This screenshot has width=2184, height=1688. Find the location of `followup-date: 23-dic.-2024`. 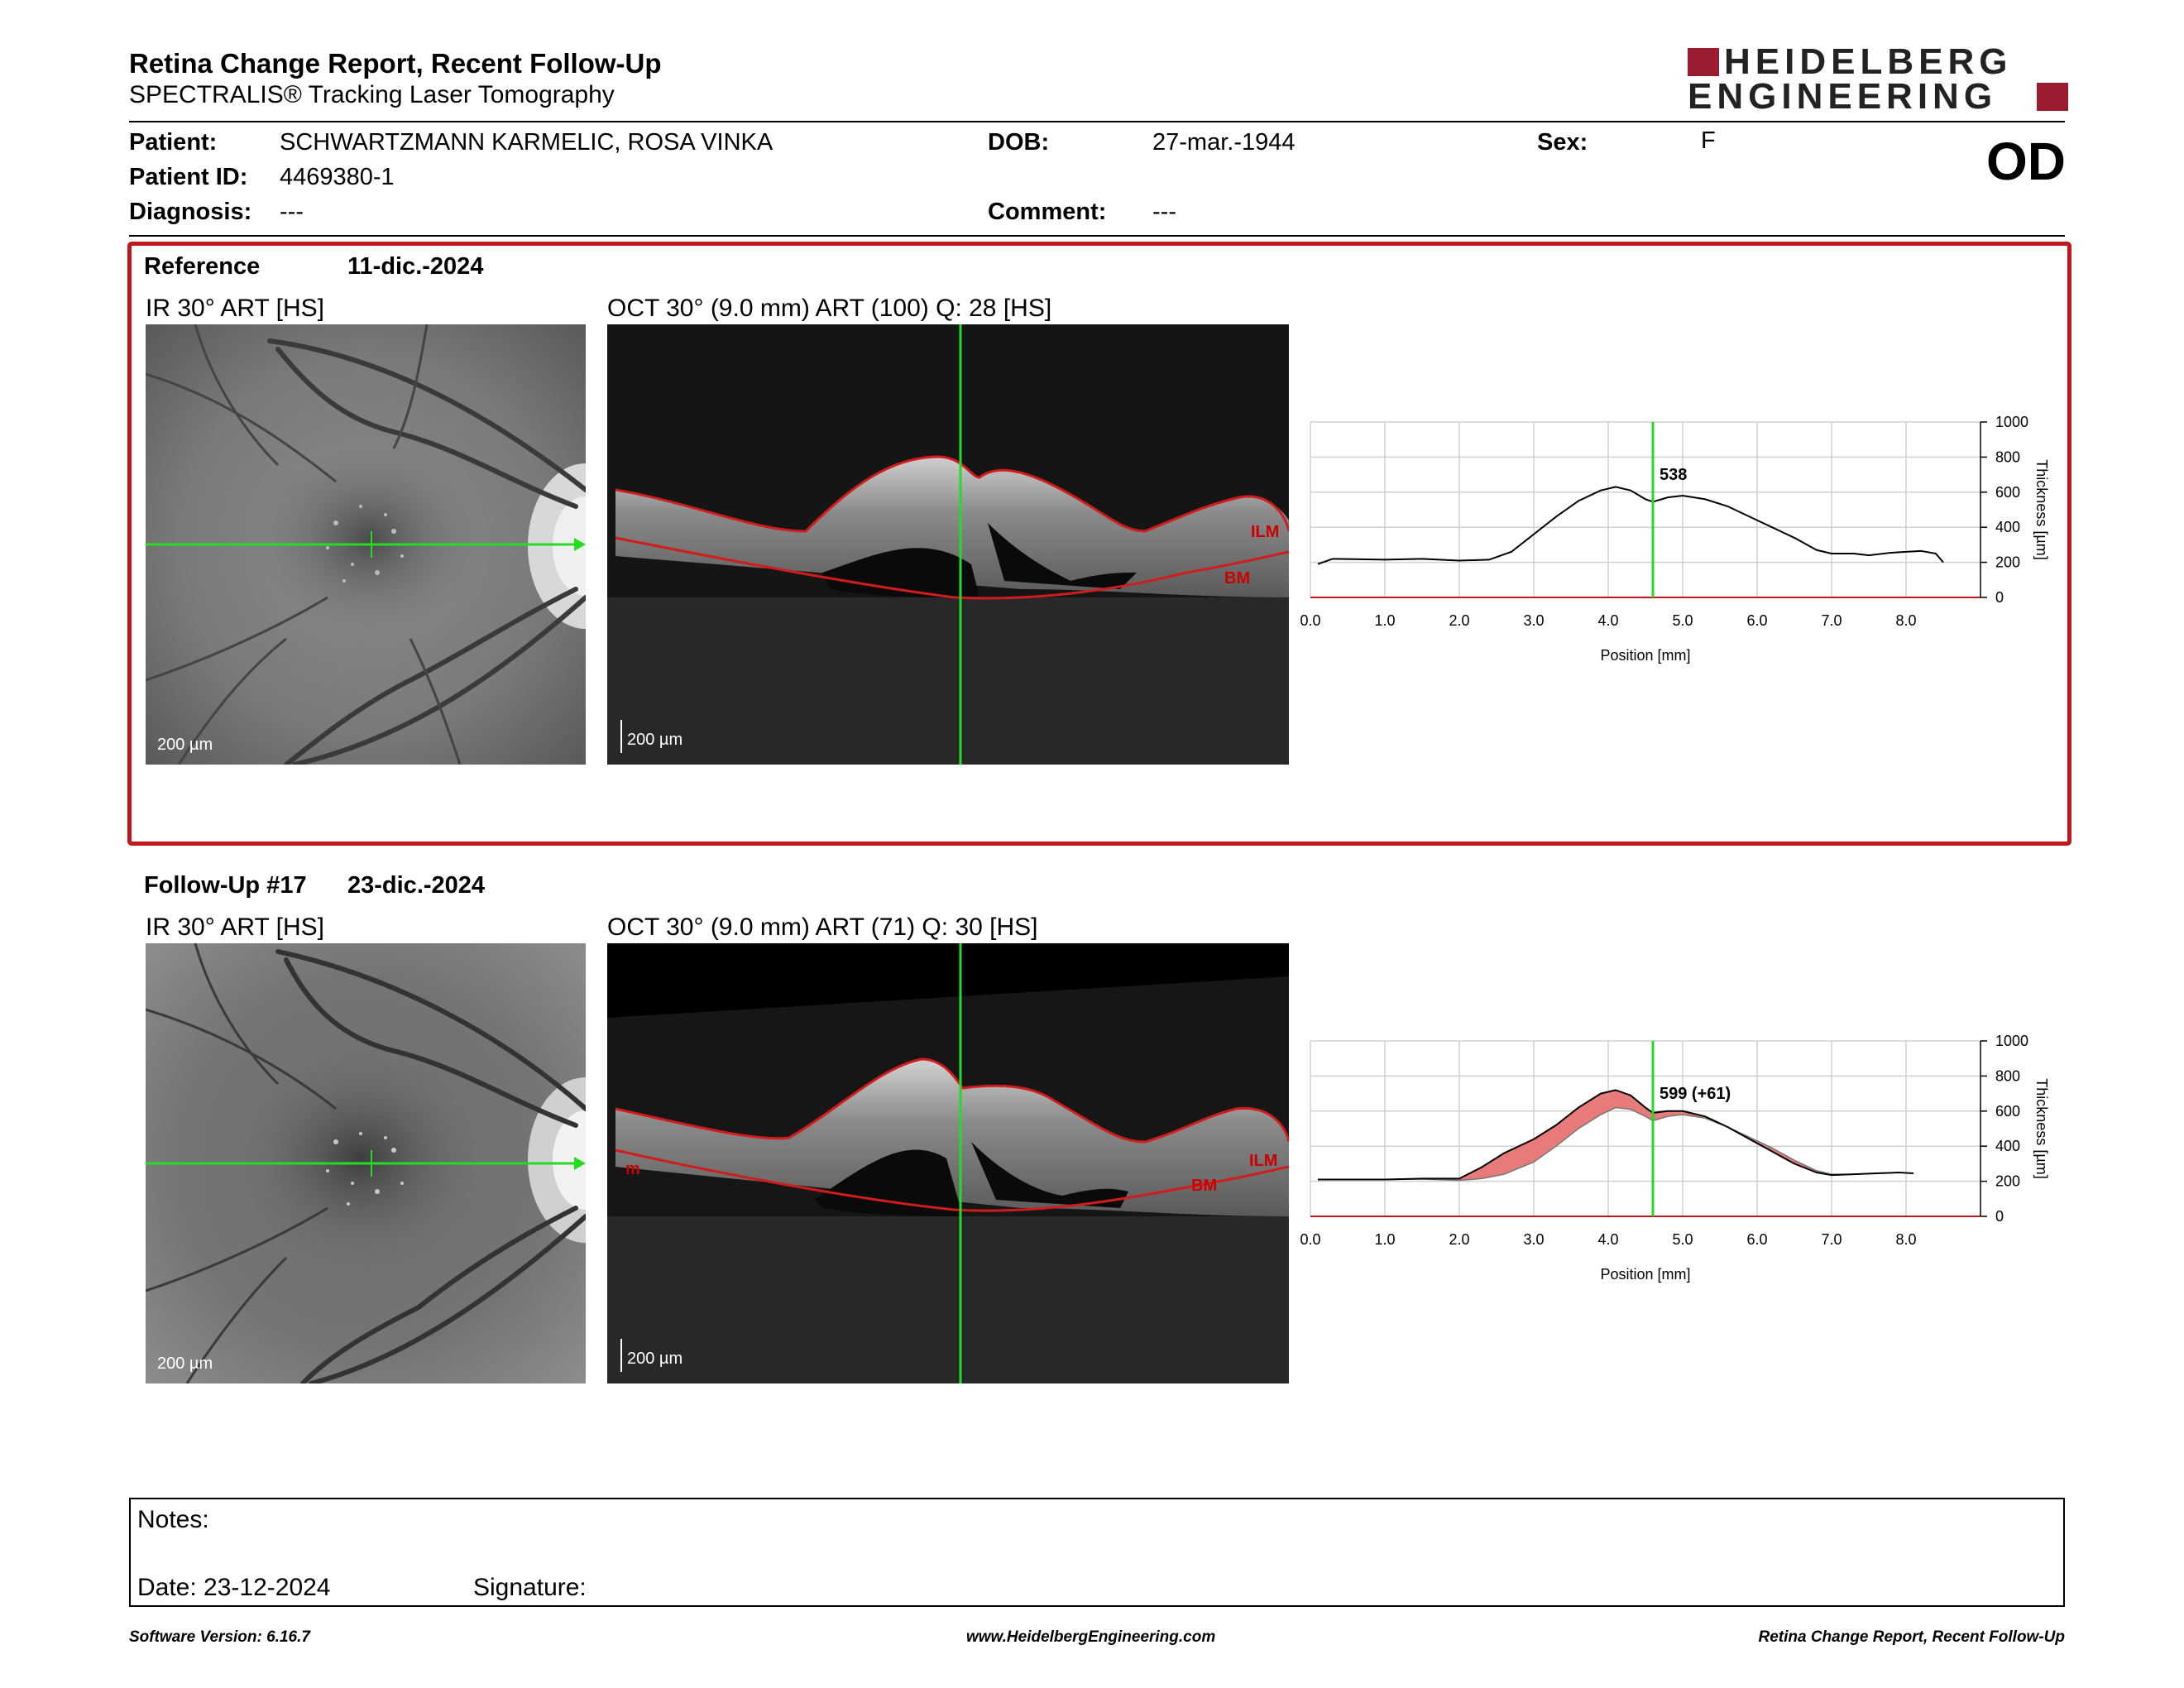

followup-date: 23-dic.-2024 is located at coordinates (416, 885).